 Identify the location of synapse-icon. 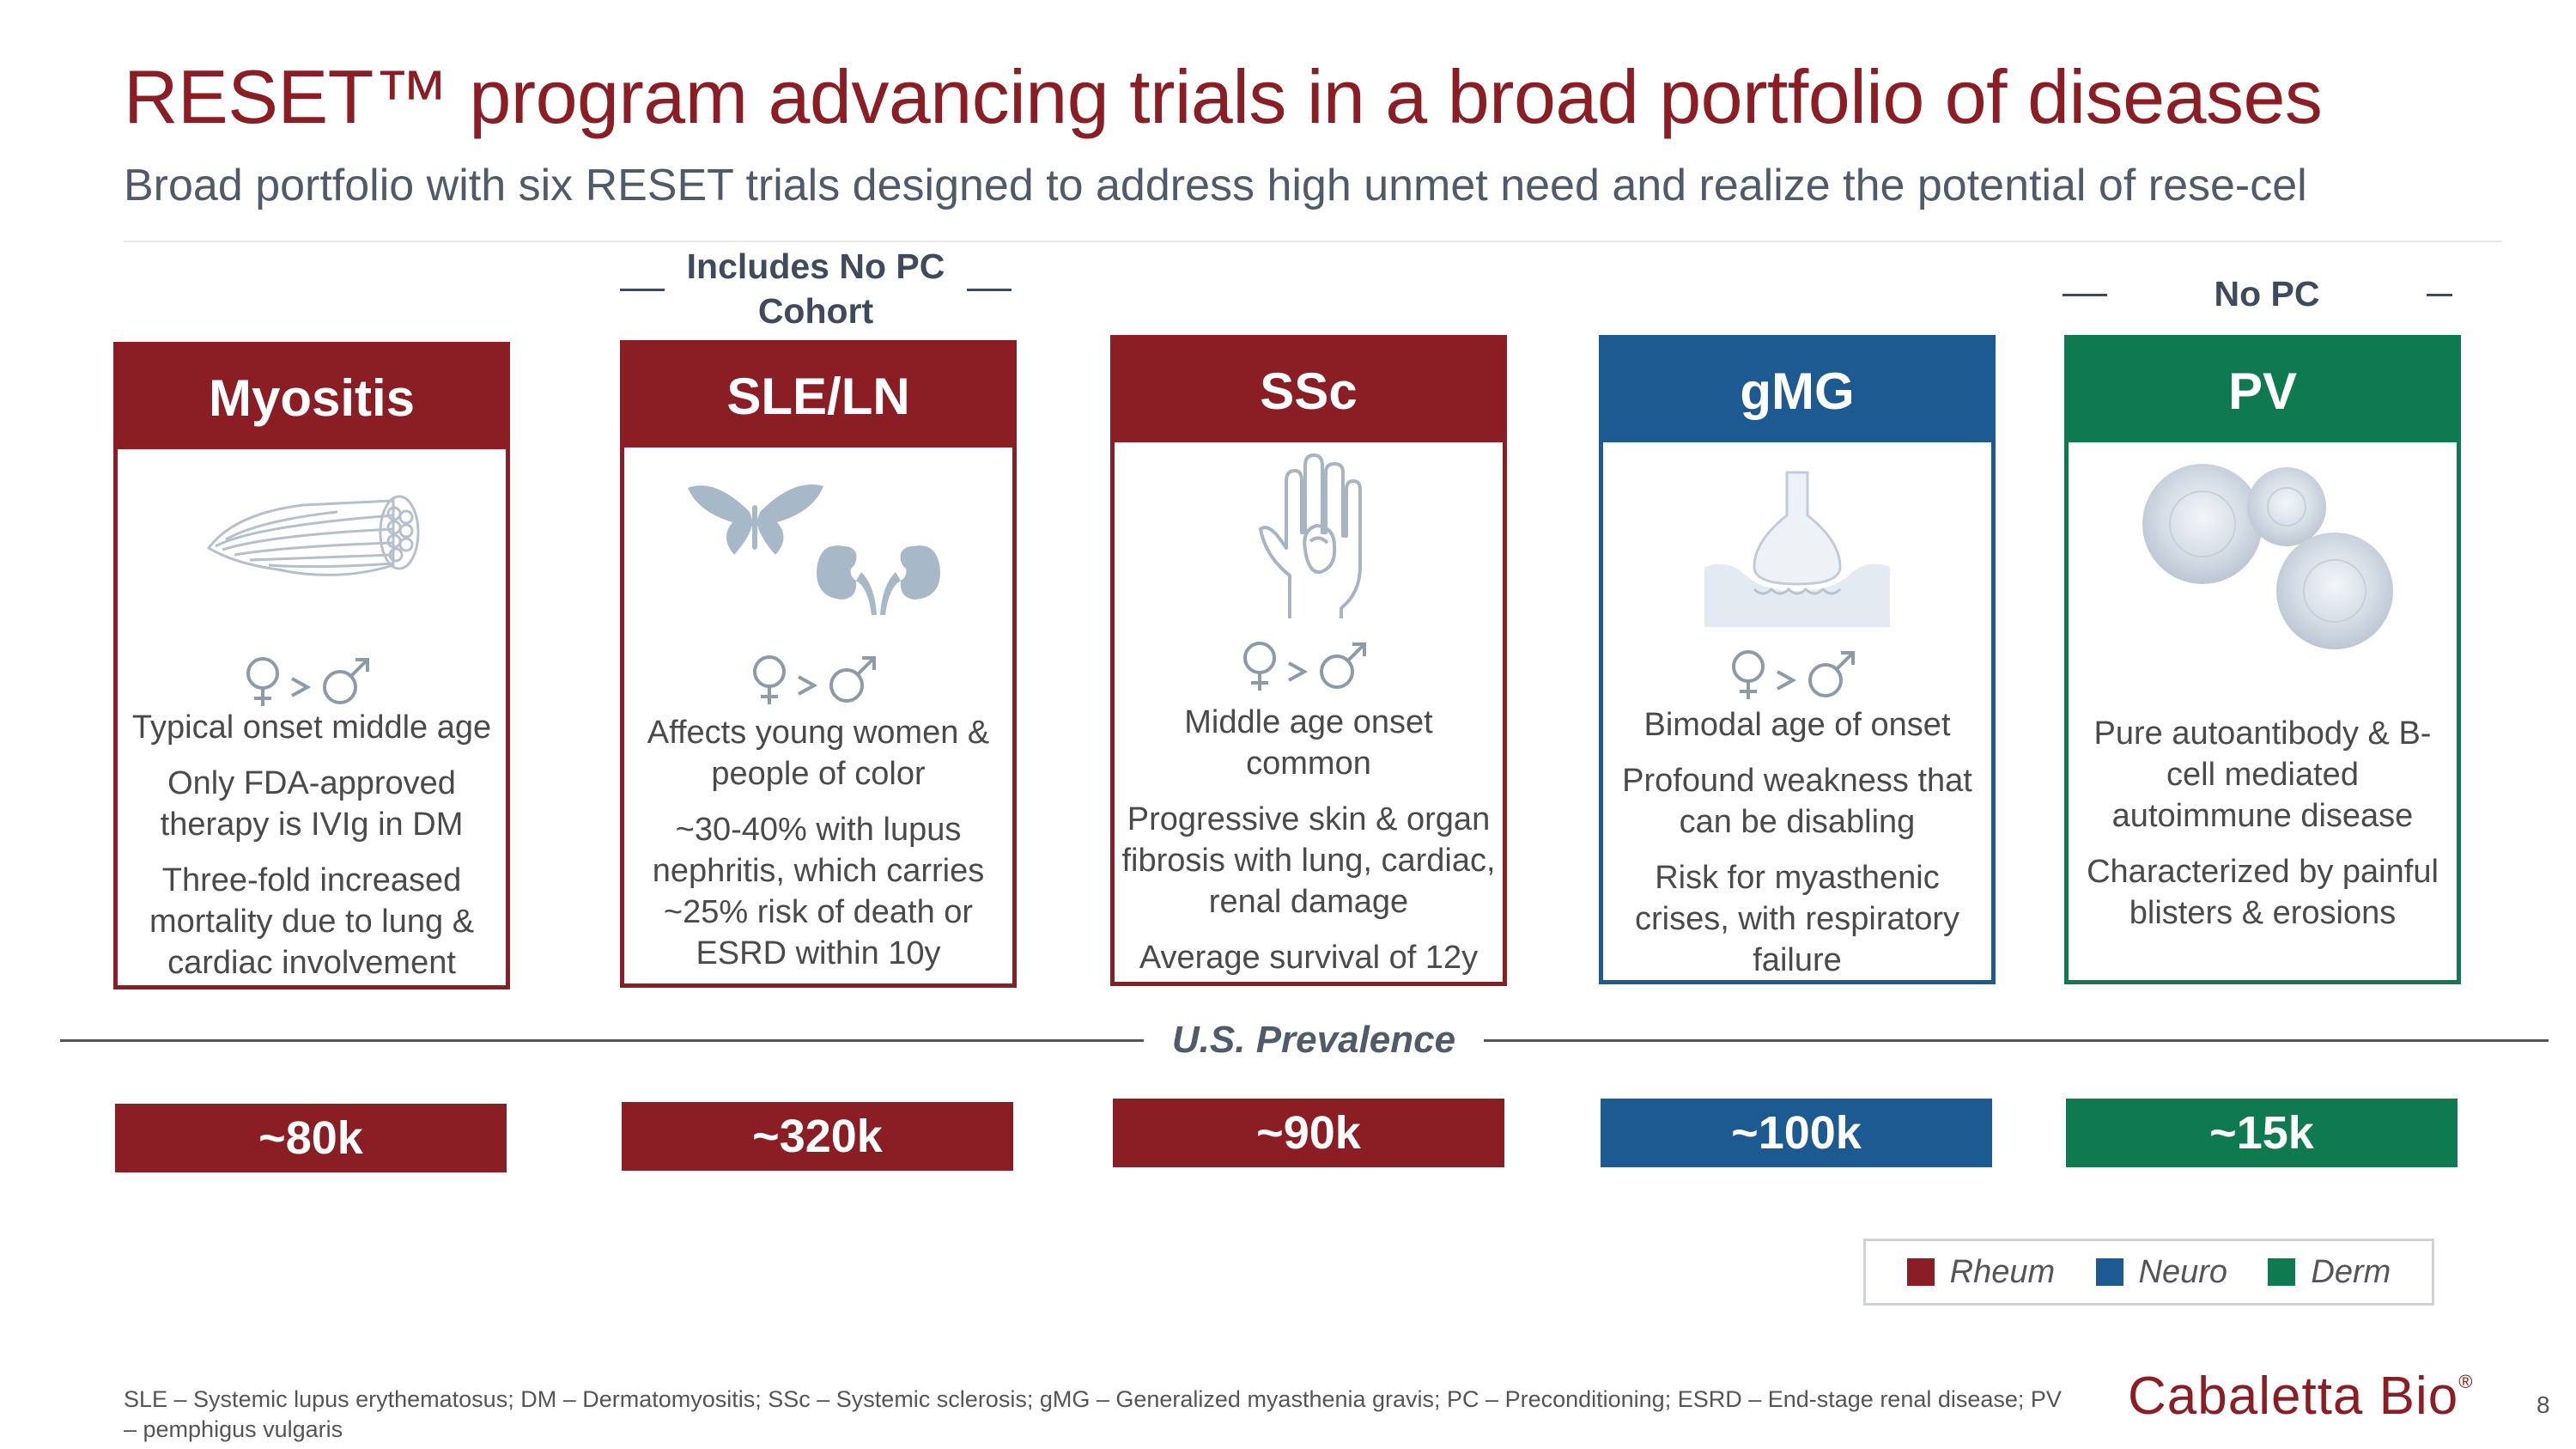
(1797, 545).